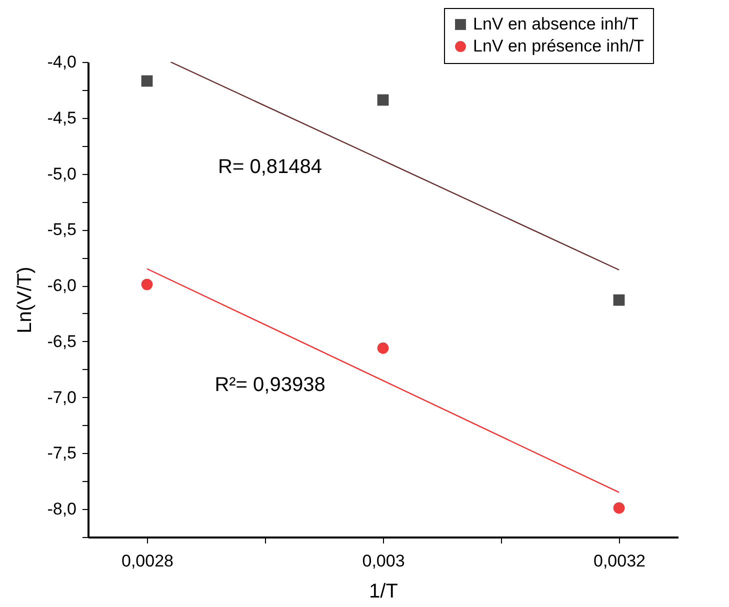 This screenshot has height=607, width=729. Describe the element at coordinates (61, 397) in the screenshot. I see `y-tick-label: -7,0` at that location.